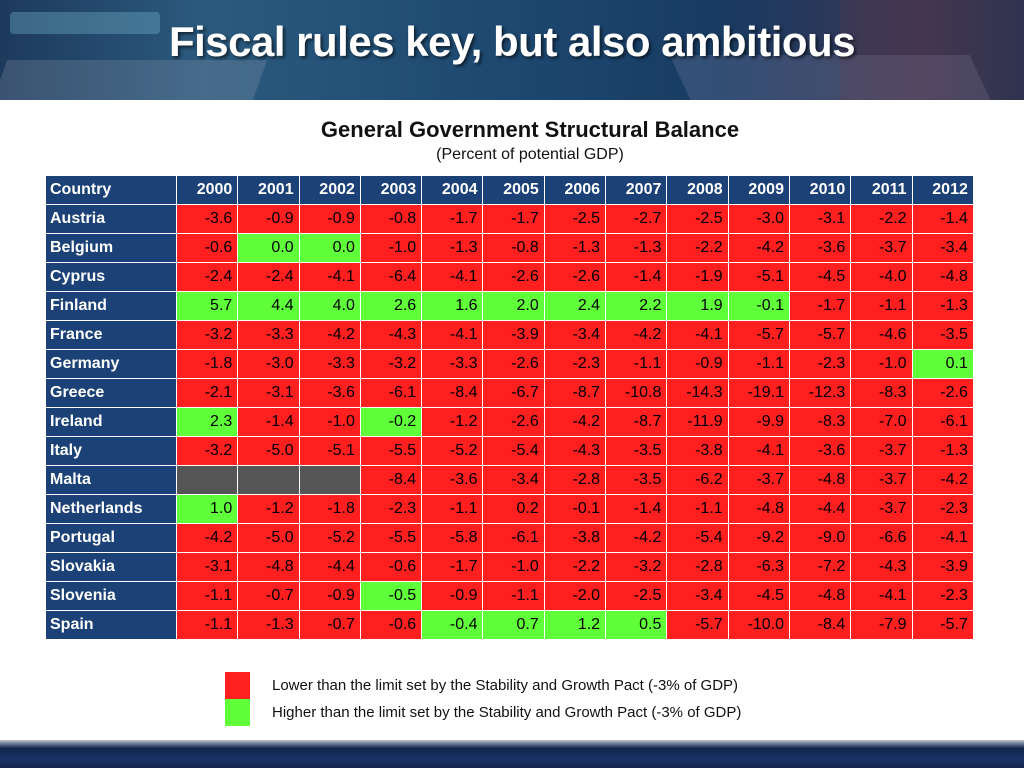 Image resolution: width=1024 pixels, height=768 pixels. I want to click on value-cell-above-limit: 1.2, so click(575, 625).